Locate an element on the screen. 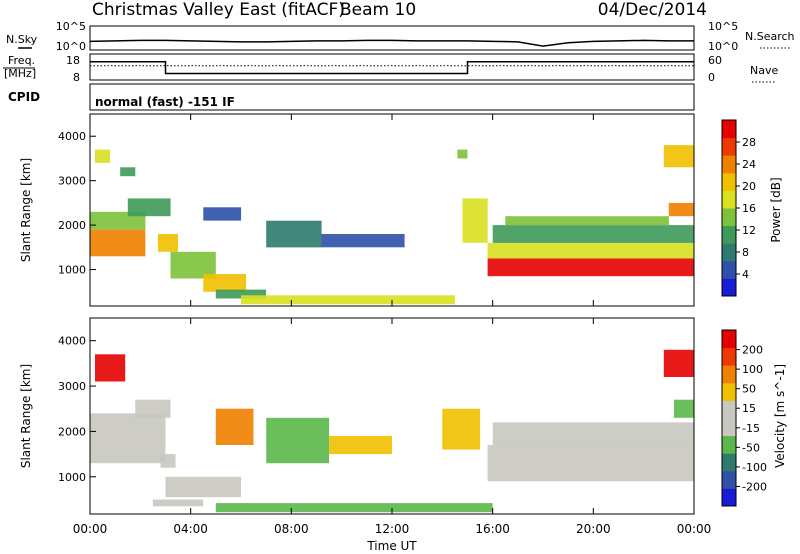  xtick-label-4: 16:00 is located at coordinates (492, 529).